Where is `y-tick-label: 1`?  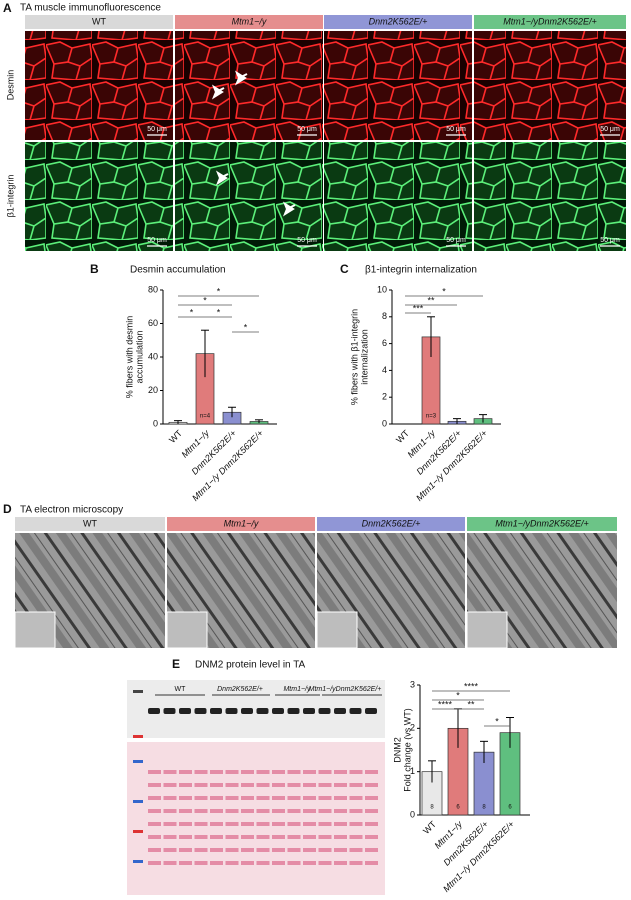
y-tick-label: 1 is located at coordinates (412, 771).